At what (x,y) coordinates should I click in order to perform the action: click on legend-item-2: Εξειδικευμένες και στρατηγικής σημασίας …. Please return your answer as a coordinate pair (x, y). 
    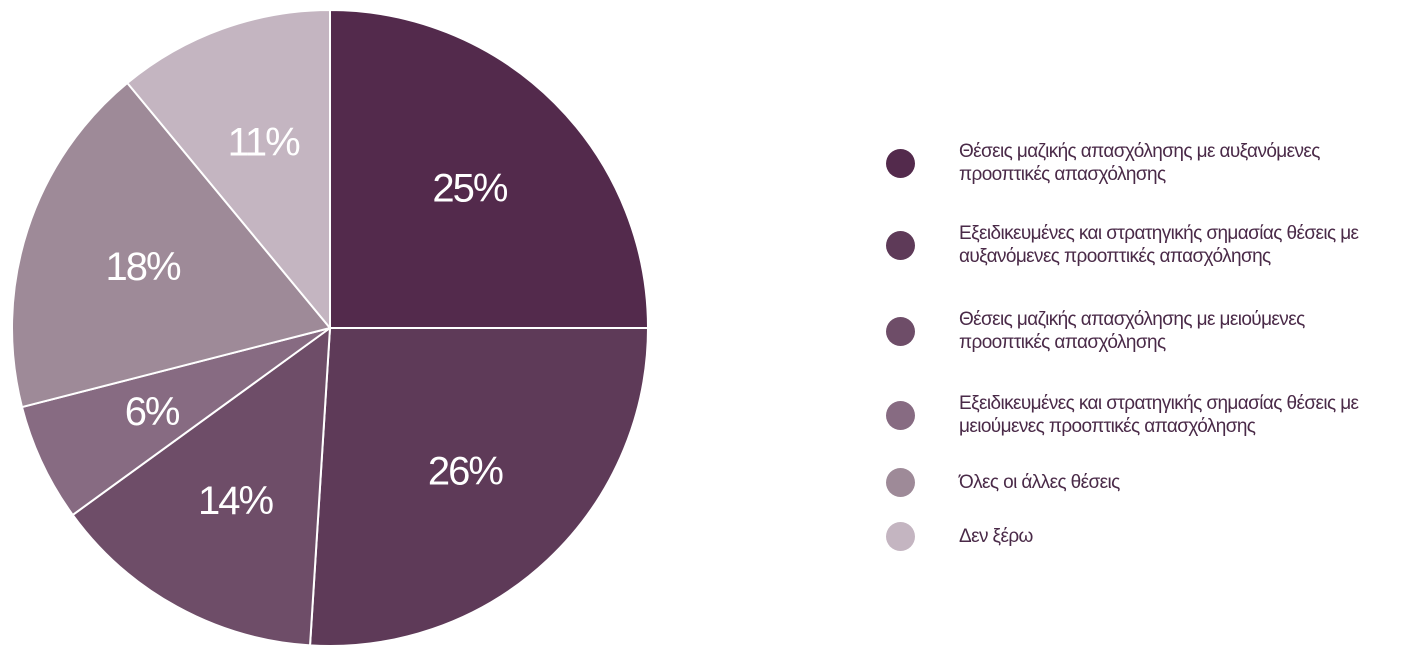
    Looking at the image, I should click on (1142, 245).